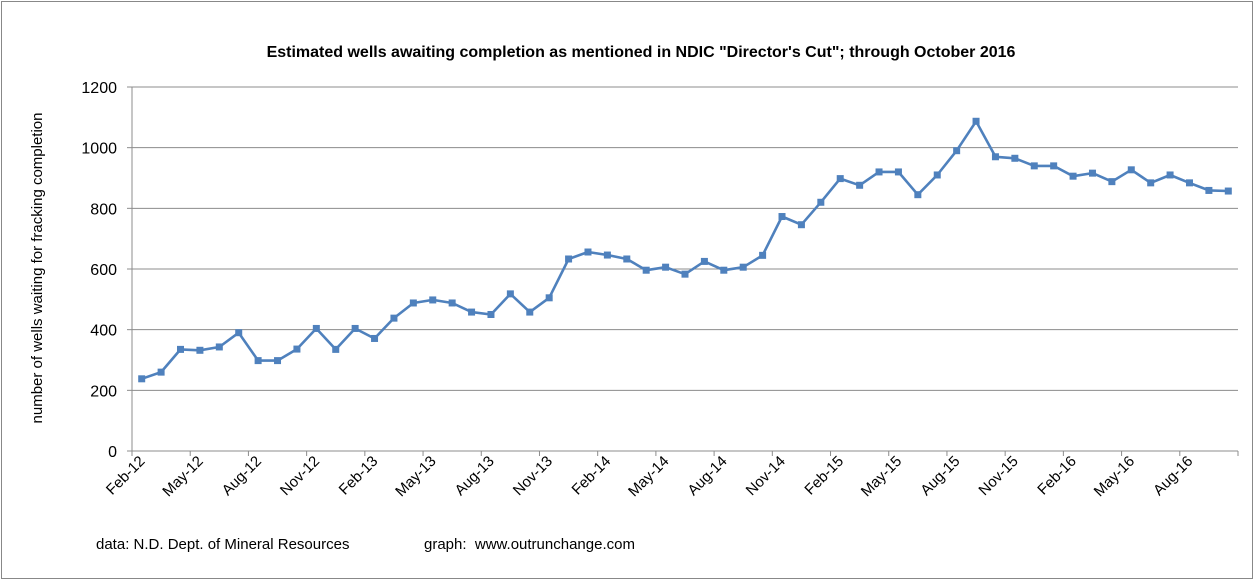 Image resolution: width=1254 pixels, height=580 pixels. I want to click on x-tick-label: Nov-15, so click(998, 476).